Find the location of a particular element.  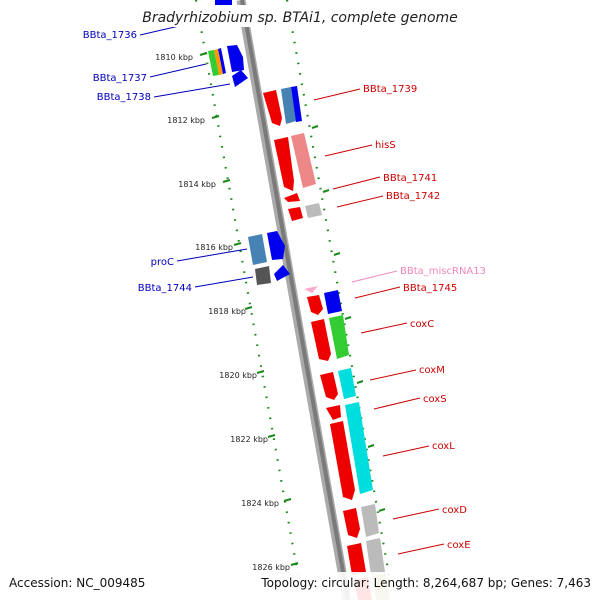

gene-BBta_1737b is located at coordinates (218, 62).